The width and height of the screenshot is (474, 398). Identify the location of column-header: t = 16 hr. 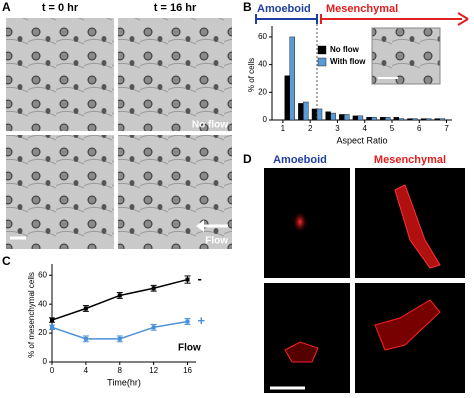
(175, 8).